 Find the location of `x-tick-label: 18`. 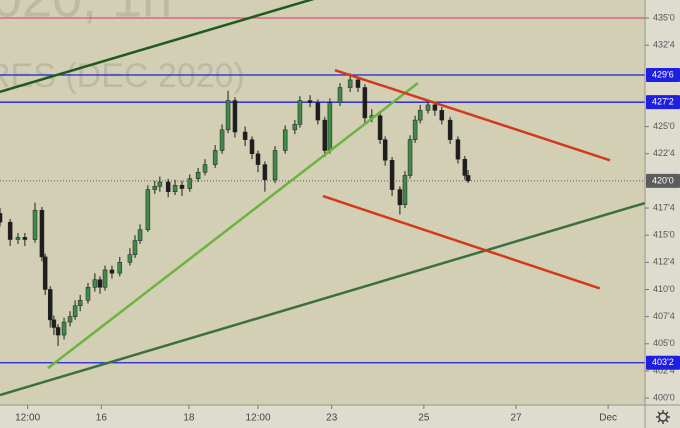

x-tick-label: 18 is located at coordinates (189, 418).